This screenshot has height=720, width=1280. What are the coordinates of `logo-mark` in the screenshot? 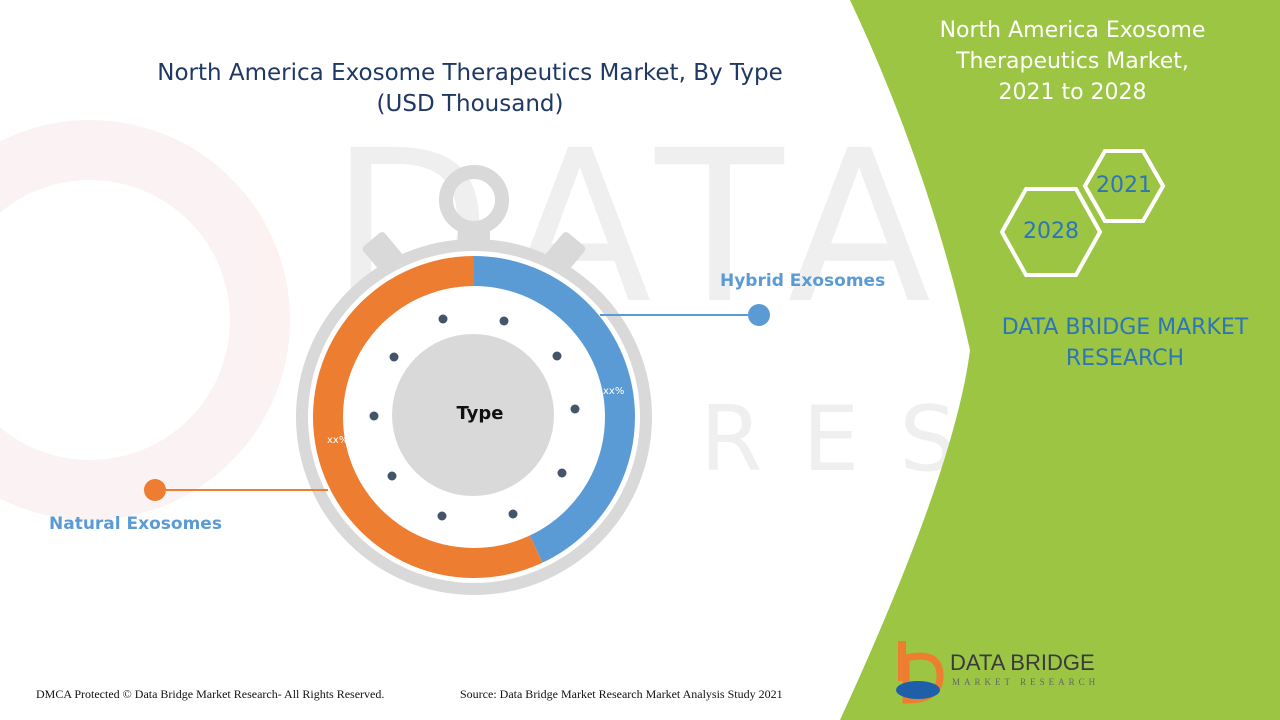 It's located at (920, 672).